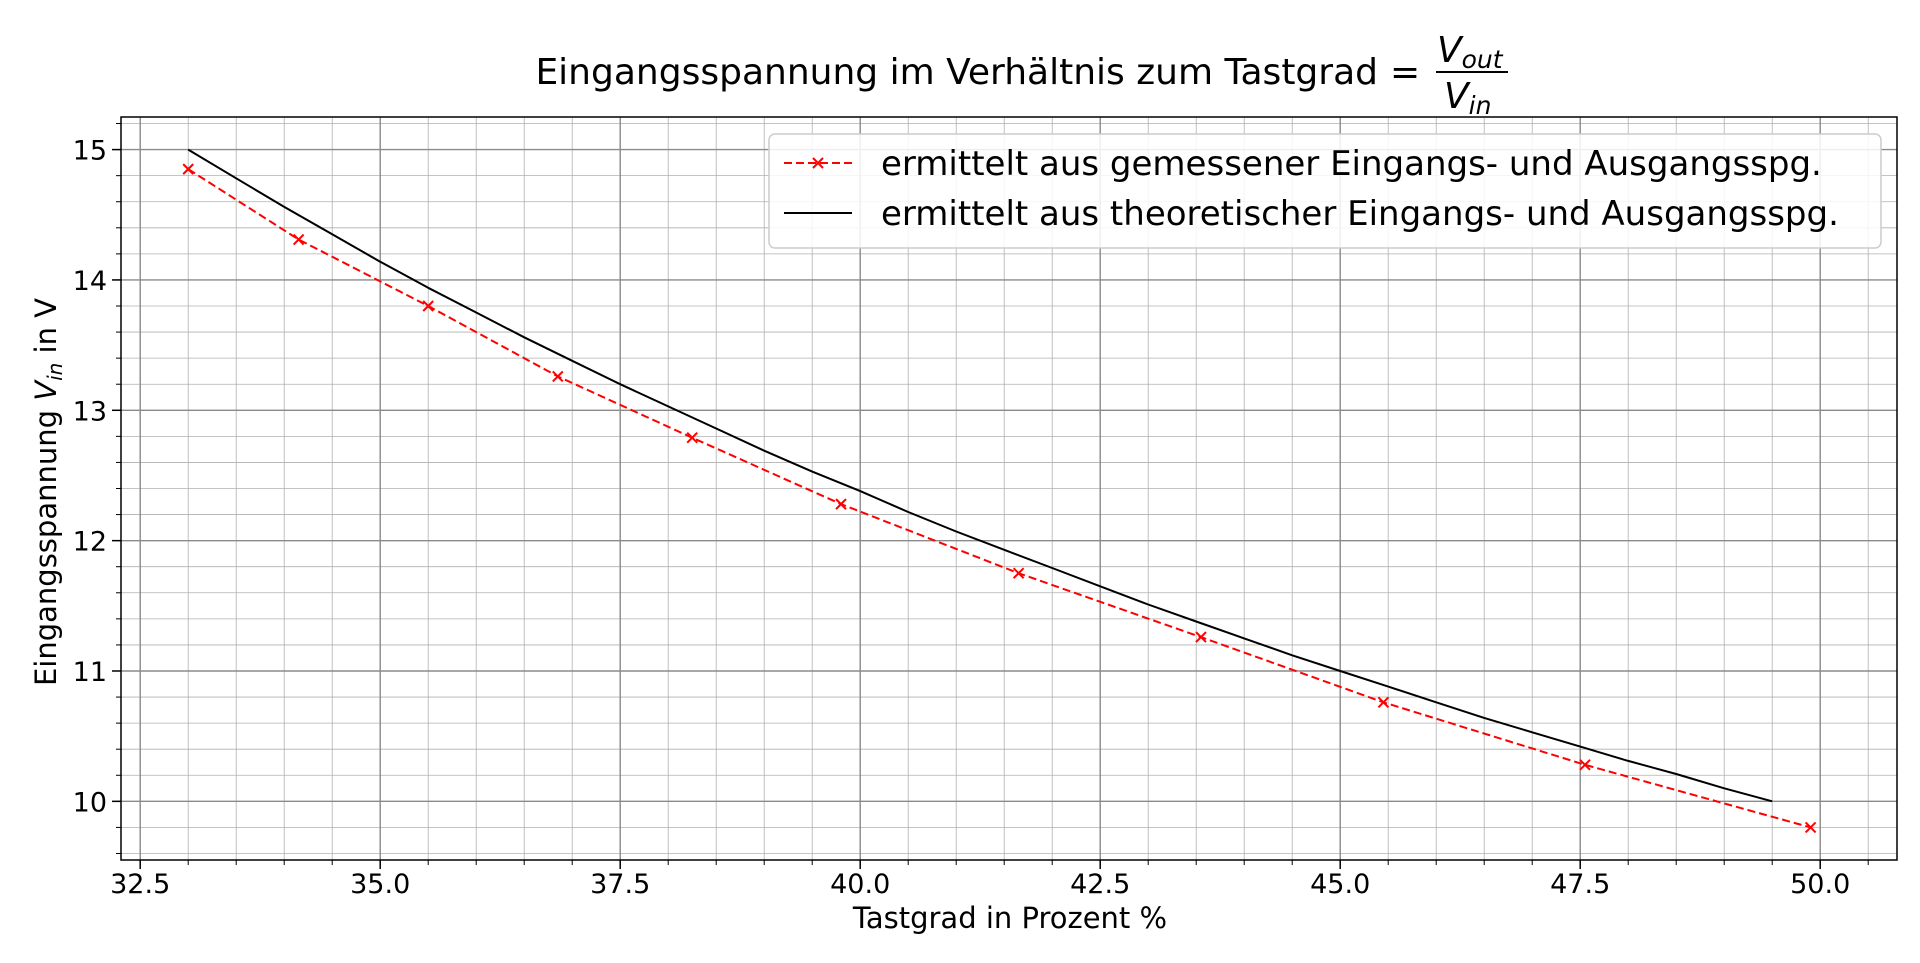 The height and width of the screenshot is (963, 1920). What do you see at coordinates (90, 151) in the screenshot?
I see `y-tick-label: 15` at bounding box center [90, 151].